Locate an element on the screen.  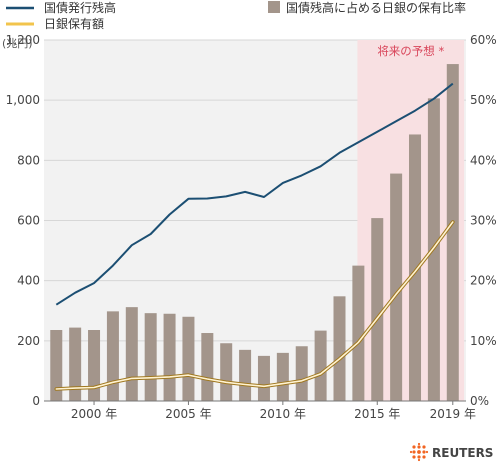
y-tick-right: 30% is located at coordinates (483, 221).